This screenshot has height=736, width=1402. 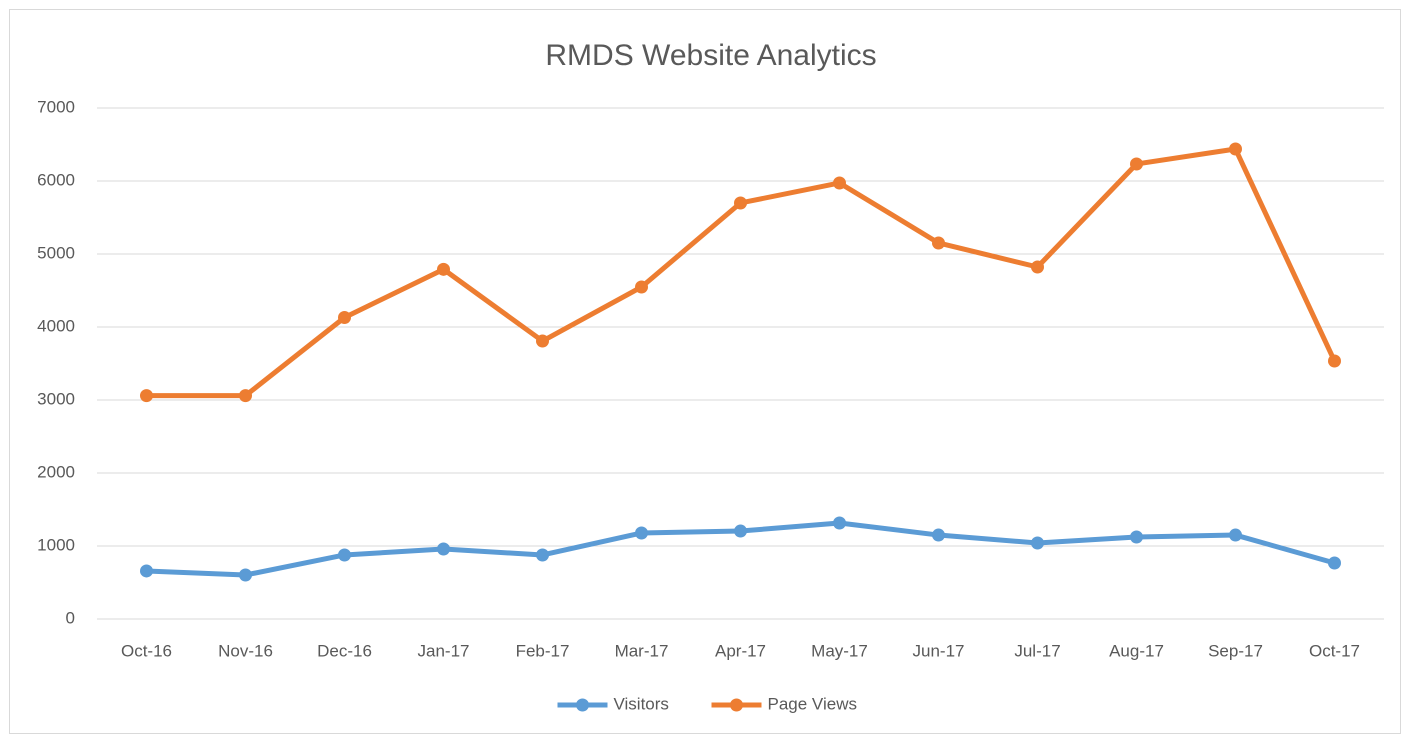 I want to click on y-tick-label: 0, so click(x=70, y=617).